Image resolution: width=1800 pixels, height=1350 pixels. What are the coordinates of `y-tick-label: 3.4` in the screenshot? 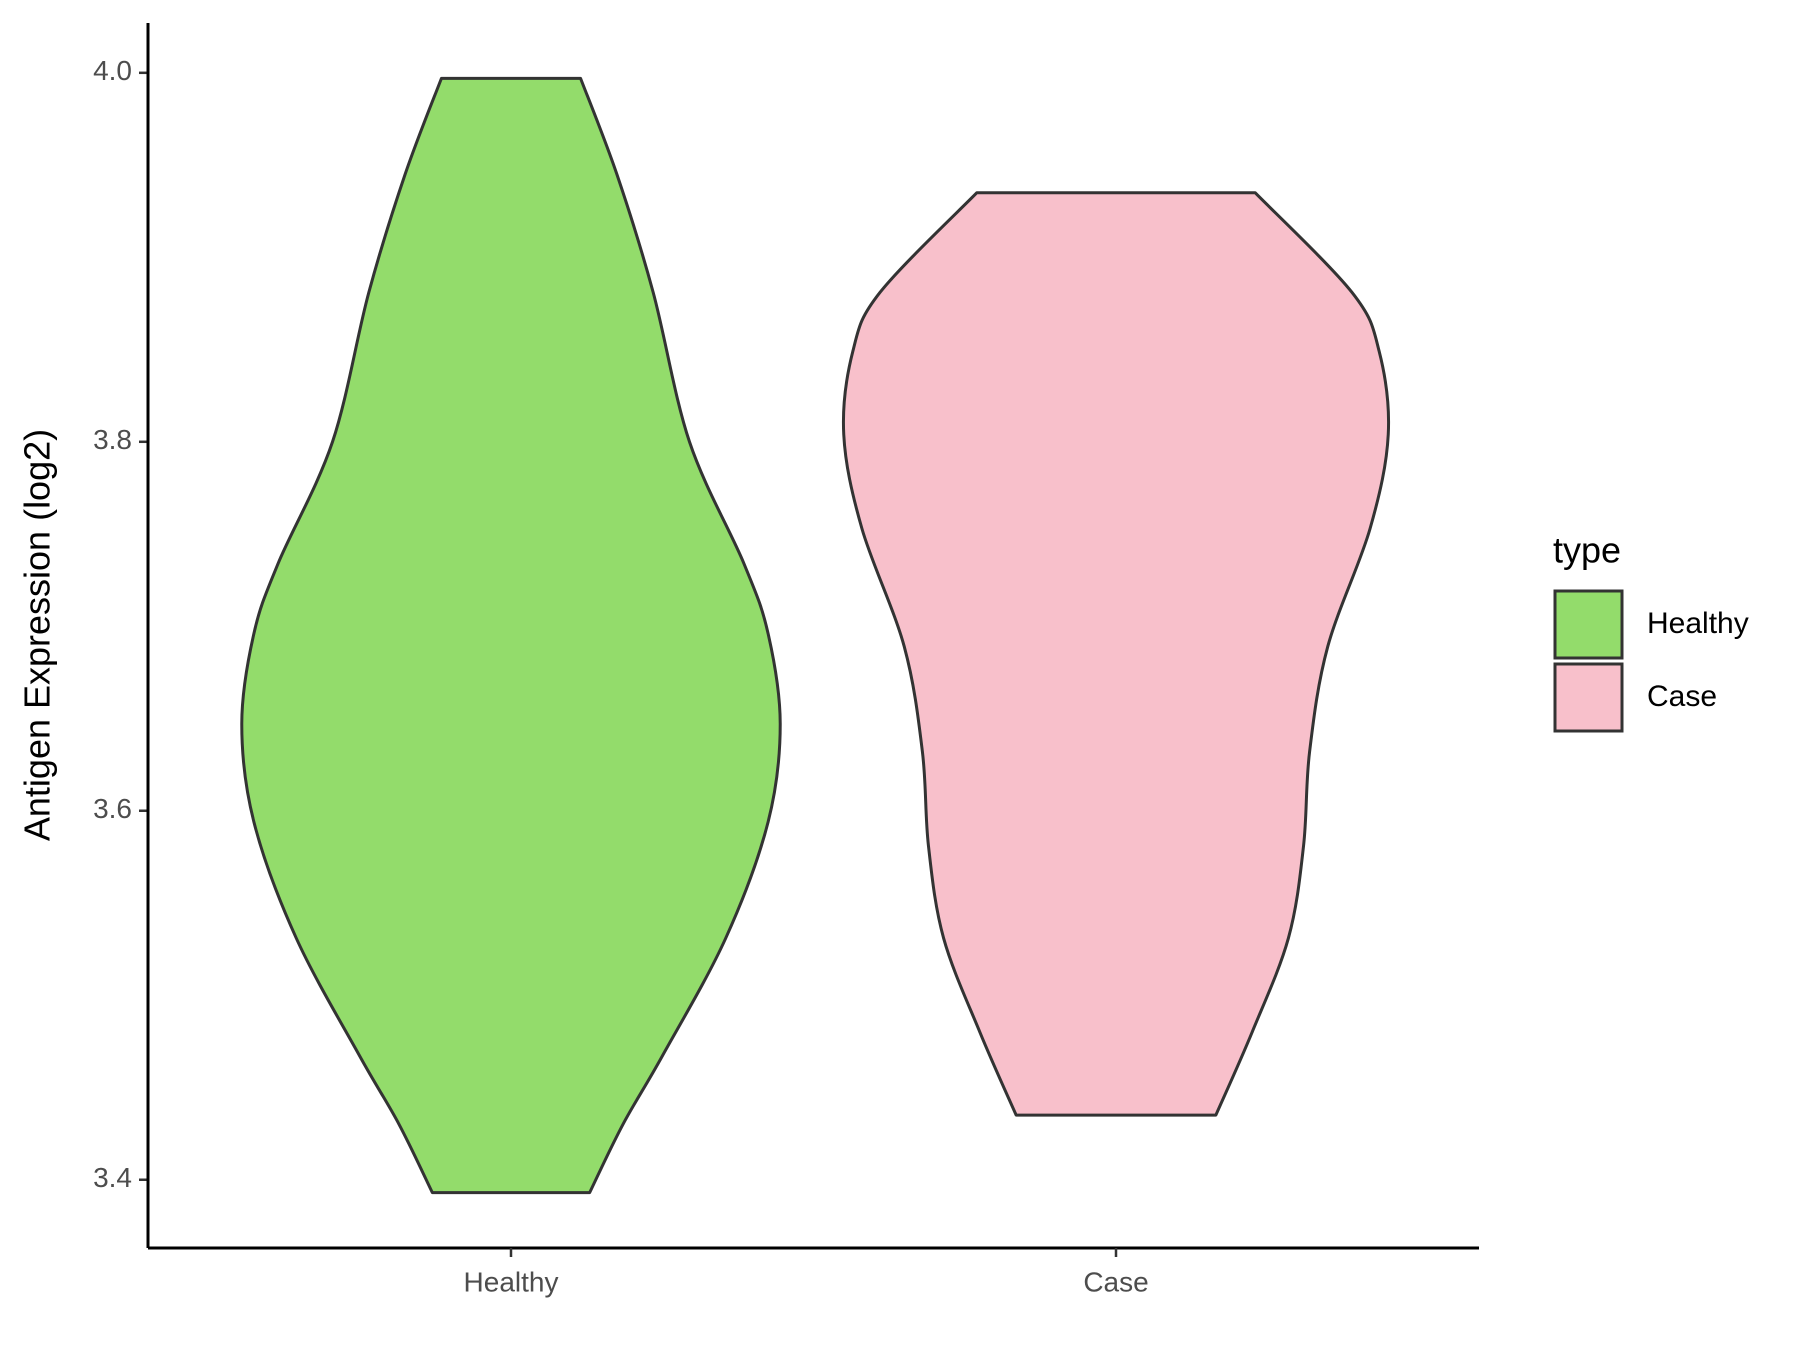 It's located at (112, 1177).